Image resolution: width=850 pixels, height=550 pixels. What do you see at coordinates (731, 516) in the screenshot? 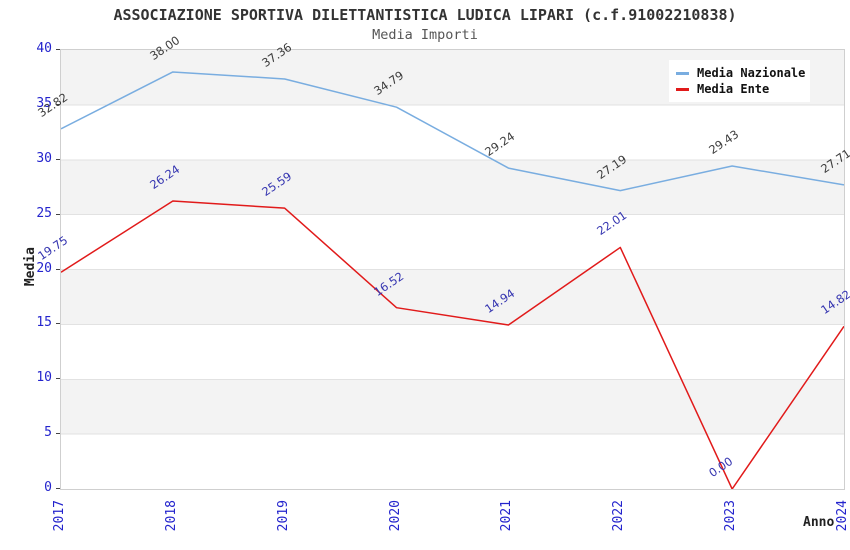
I see `x-tick-label: 2023` at bounding box center [731, 516].